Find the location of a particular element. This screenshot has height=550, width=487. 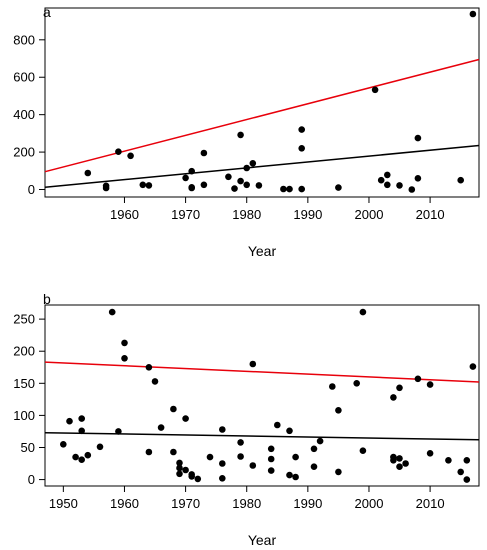

panel-b-x-axis-title: Year is located at coordinates (262, 540).